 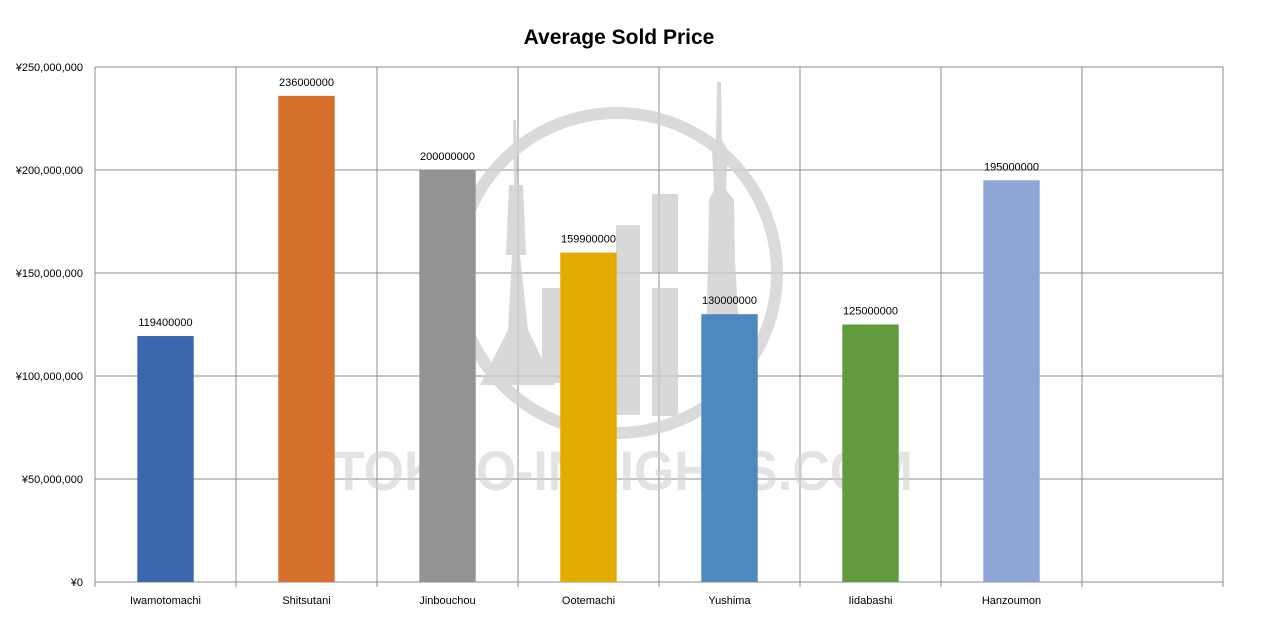 What do you see at coordinates (1011, 167) in the screenshot?
I see `data-label: 195000000` at bounding box center [1011, 167].